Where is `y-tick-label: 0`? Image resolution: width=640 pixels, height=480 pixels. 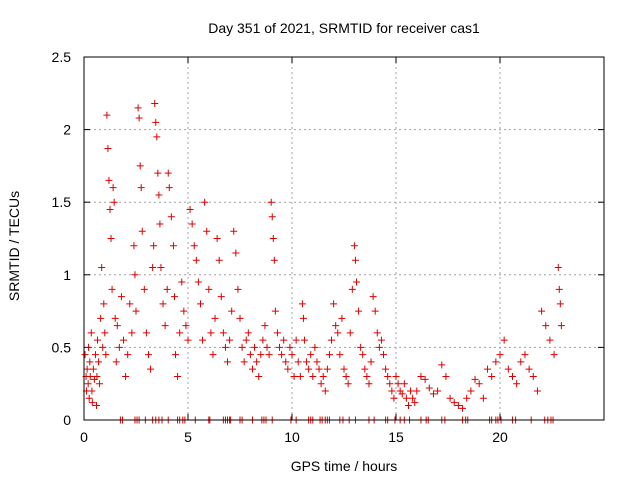 y-tick-label: 0 is located at coordinates (67, 420).